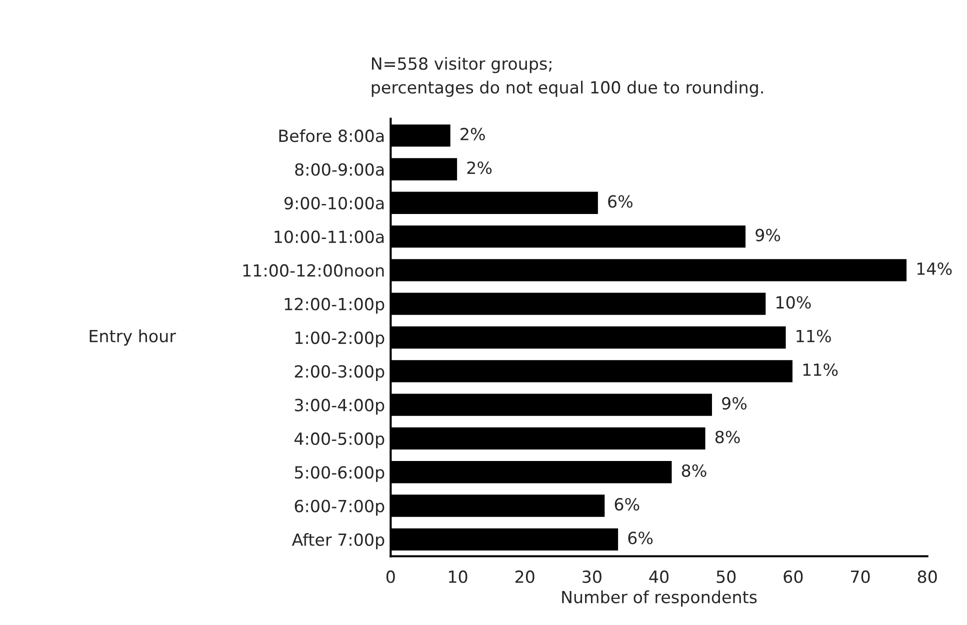 This screenshot has width=967, height=625. I want to click on x-tick-label: 70, so click(860, 577).